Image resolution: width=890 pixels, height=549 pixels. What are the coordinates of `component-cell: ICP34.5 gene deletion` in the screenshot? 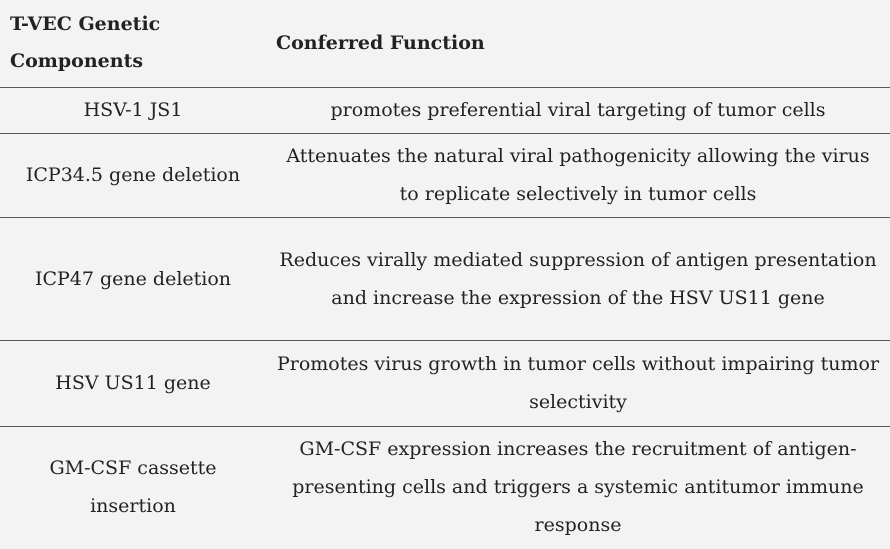 It's located at (133, 175).